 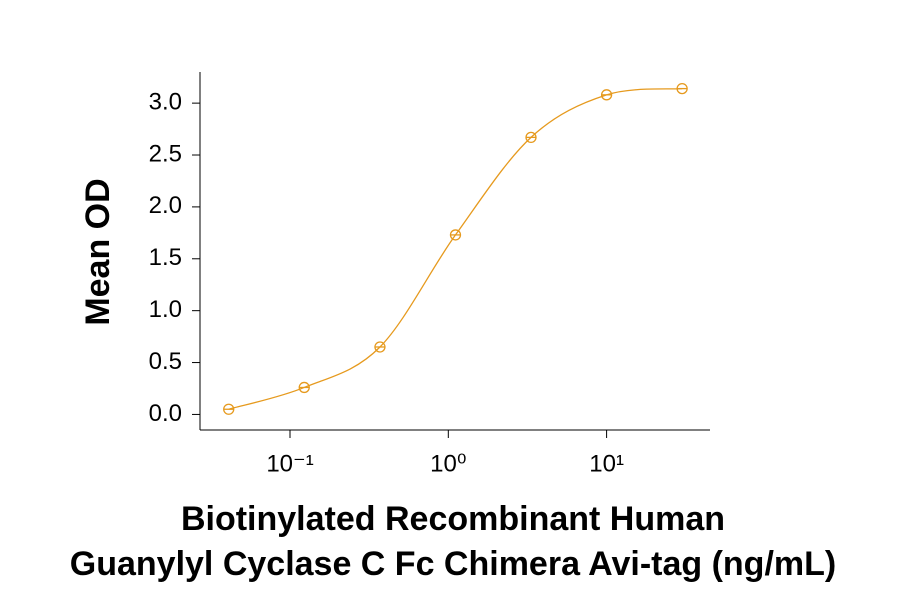 What do you see at coordinates (448, 463) in the screenshot?
I see `x-tick-label: 10⁰` at bounding box center [448, 463].